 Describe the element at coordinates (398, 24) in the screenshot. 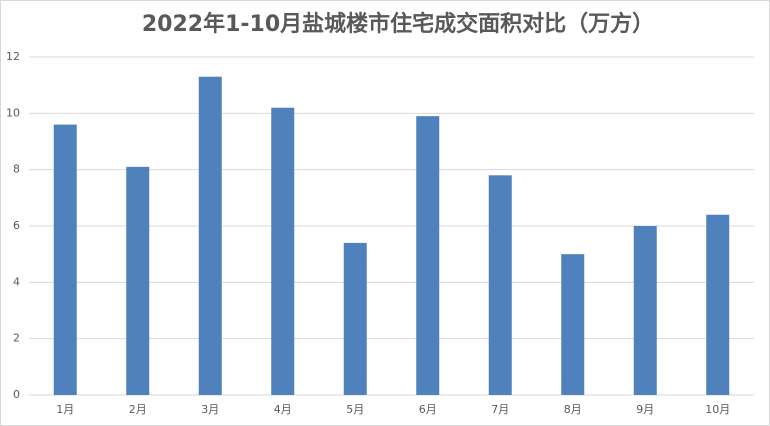

I see `chart-title: 2022年1-10月盐城楼市住宅成交面积对比（万方）` at that location.